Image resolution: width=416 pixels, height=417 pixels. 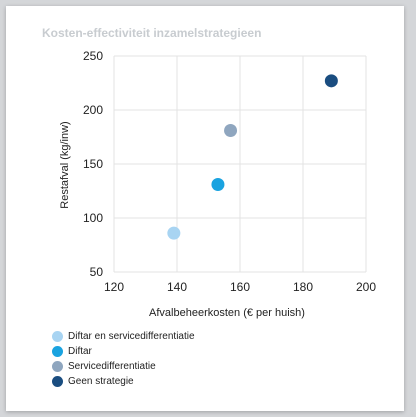 I want to click on x-tick-label: 140, so click(x=177, y=287).